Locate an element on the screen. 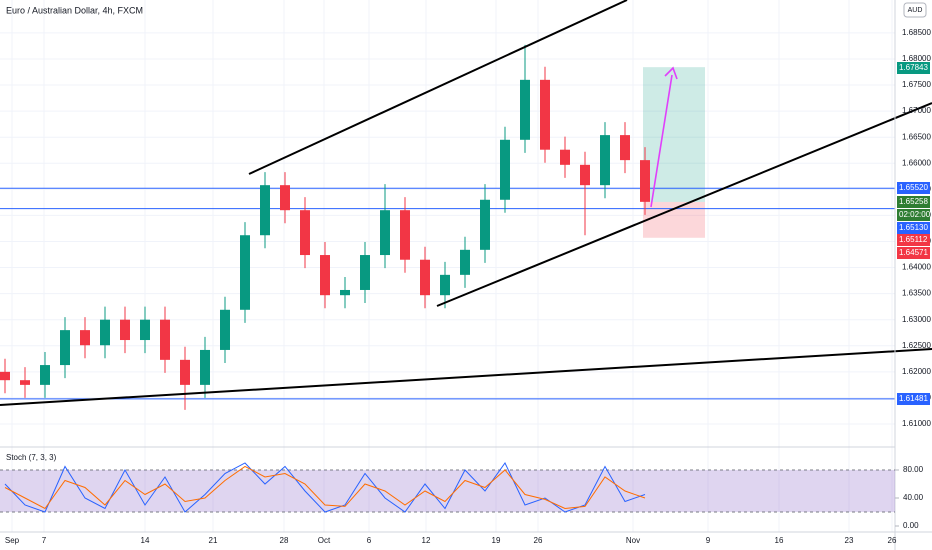 The width and height of the screenshot is (932, 550). x-tick-label: 16 is located at coordinates (779, 540).